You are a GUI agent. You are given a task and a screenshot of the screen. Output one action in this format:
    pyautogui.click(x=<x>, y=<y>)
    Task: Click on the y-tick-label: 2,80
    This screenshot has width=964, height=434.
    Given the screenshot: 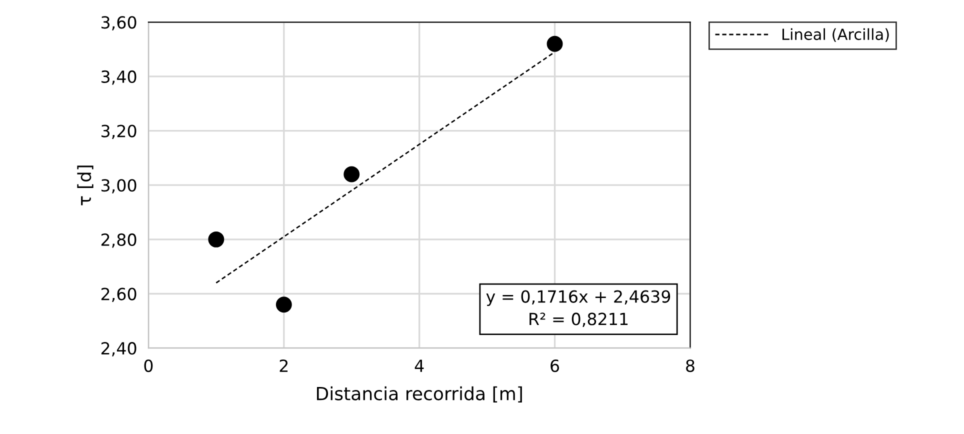 What is the action you would take?
    pyautogui.click(x=118, y=240)
    